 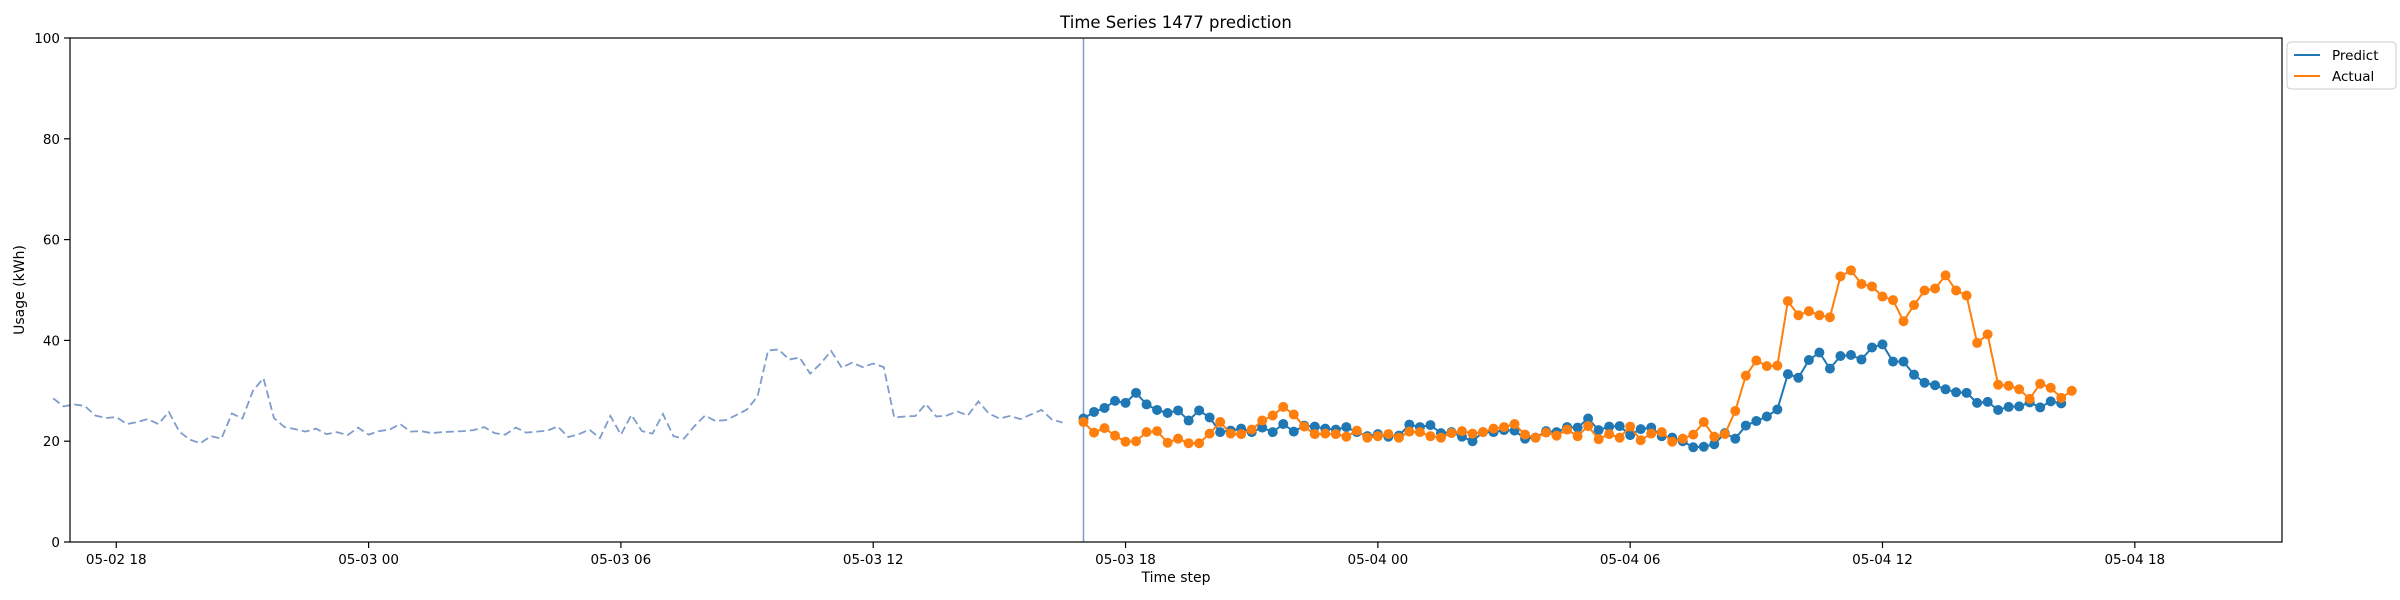 What do you see at coordinates (368, 560) in the screenshot?
I see `x-tick-label: 05-03 00` at bounding box center [368, 560].